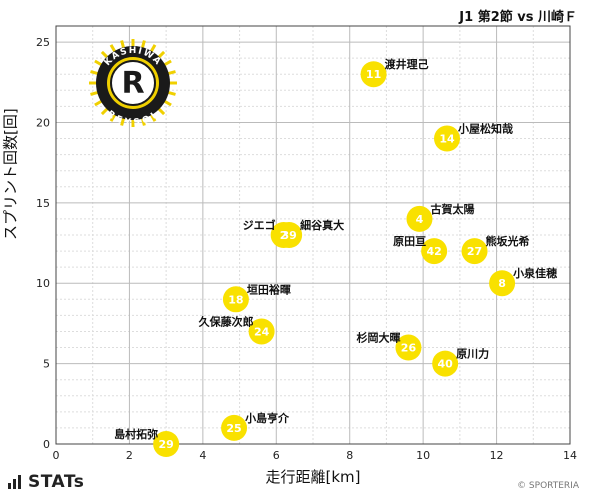 Image resolution: width=591 pixels, height=496 pixels. Describe the element at coordinates (269, 289) in the screenshot. I see `player-name-label: 垣田裕暉` at that location.